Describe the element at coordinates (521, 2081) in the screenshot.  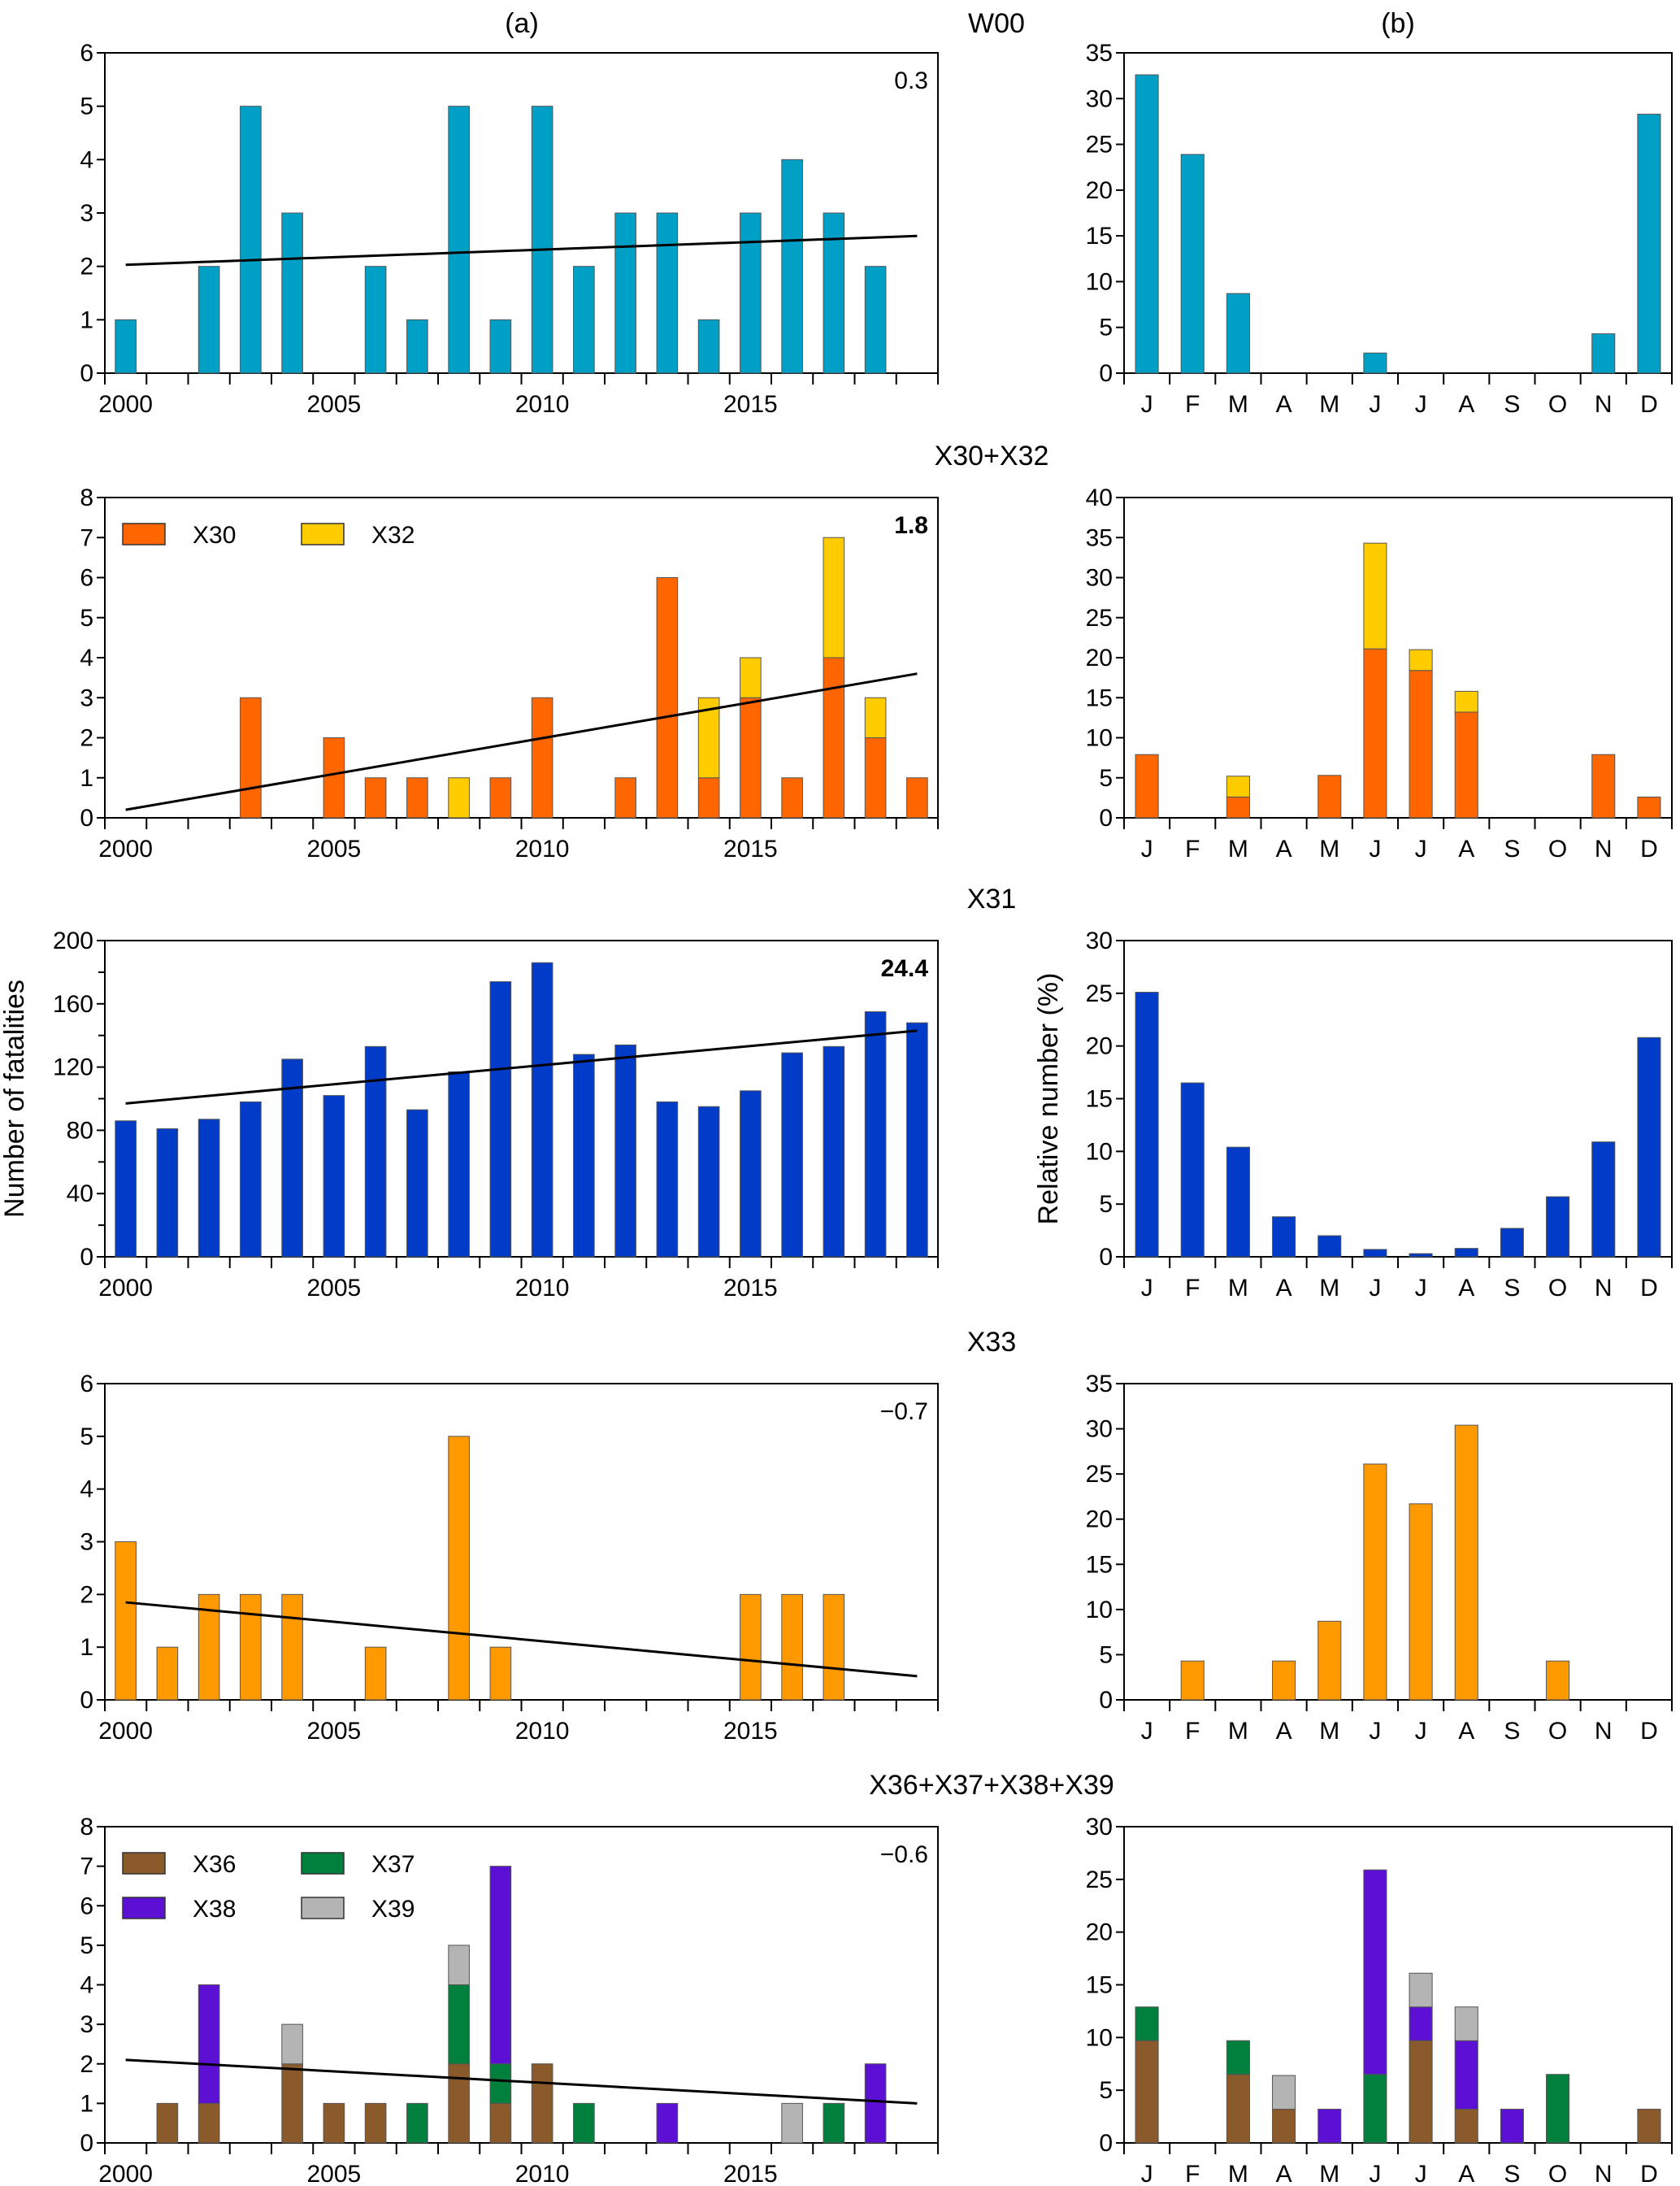
I see `trend-line` at that location.